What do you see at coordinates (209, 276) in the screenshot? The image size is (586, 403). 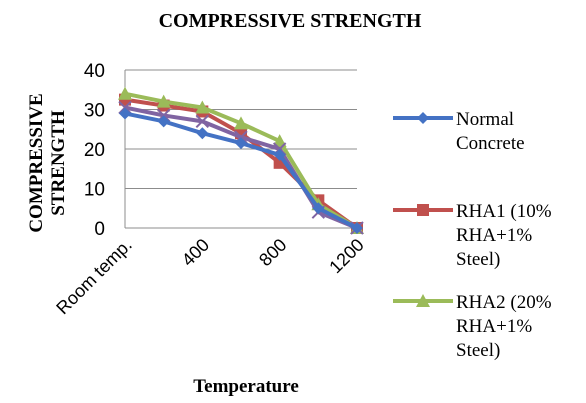 I see `x-axis-ticks: Room temp. 400 800 1200` at bounding box center [209, 276].